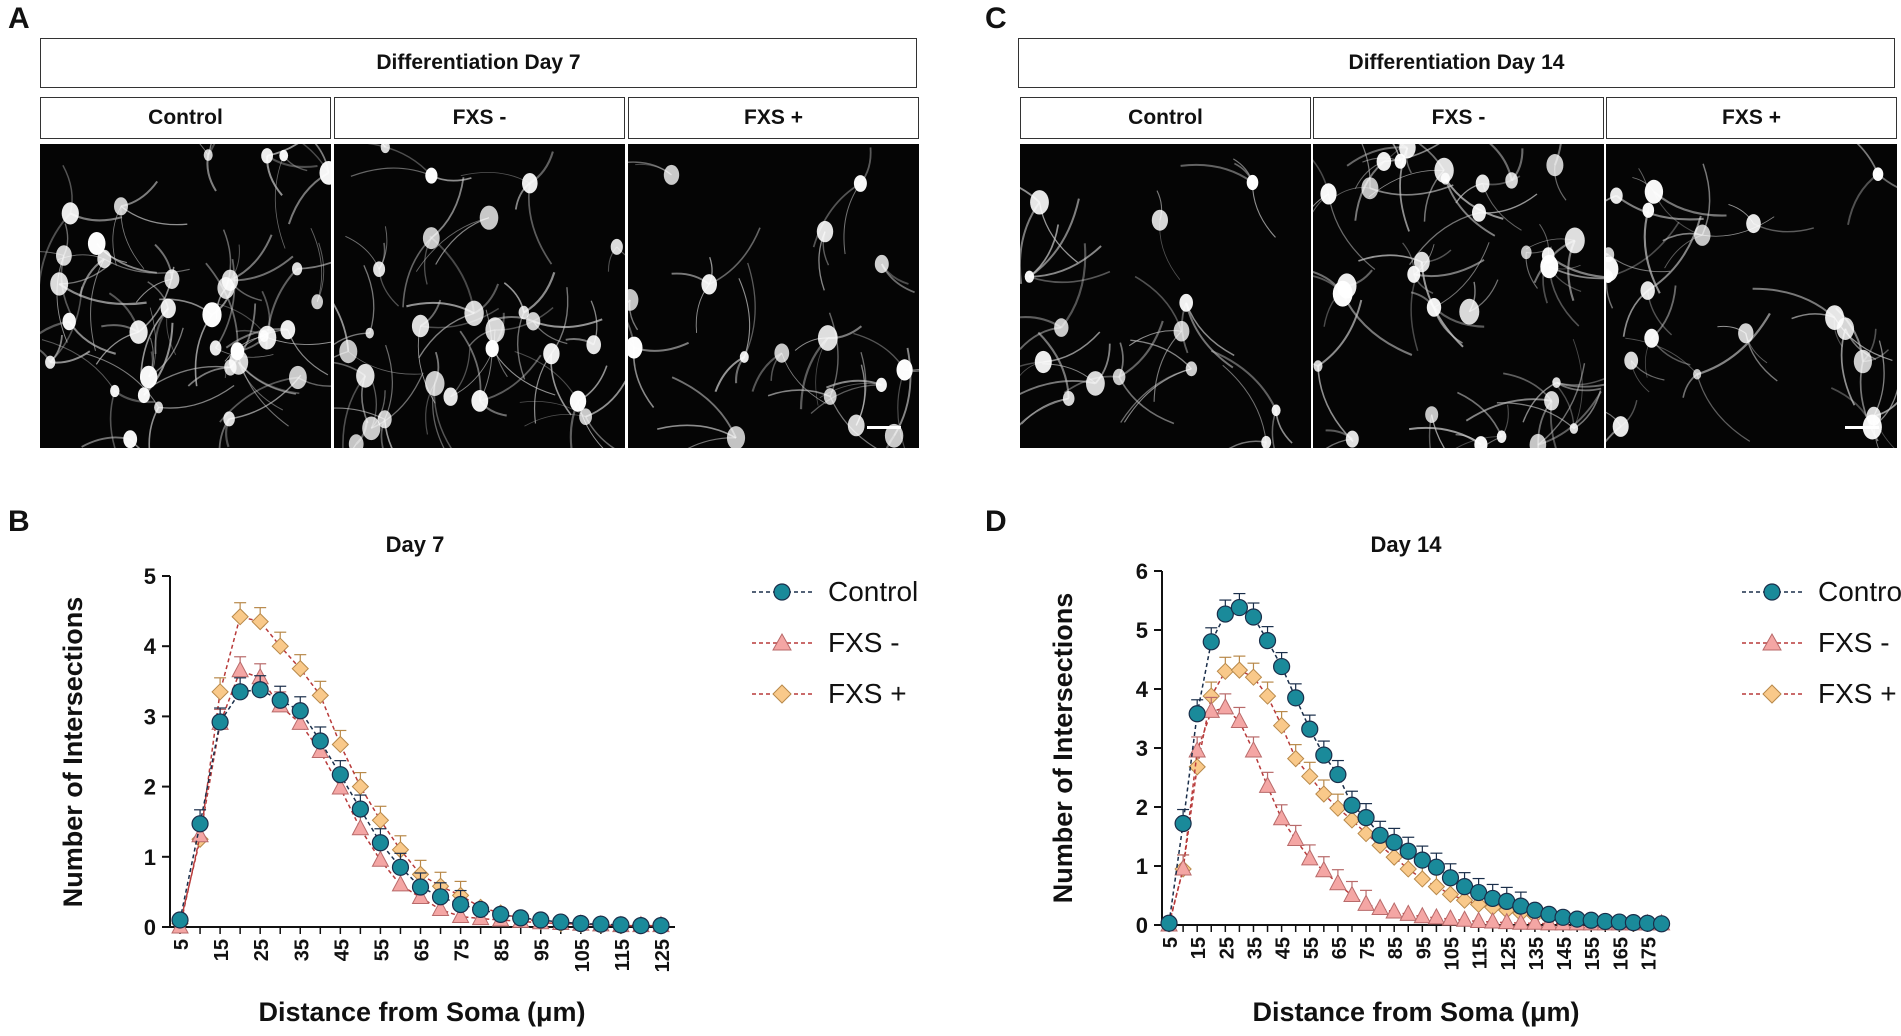 The image size is (1901, 1036). What do you see at coordinates (1165, 118) in the screenshot?
I see `condition-label-control-day14: Control` at bounding box center [1165, 118].